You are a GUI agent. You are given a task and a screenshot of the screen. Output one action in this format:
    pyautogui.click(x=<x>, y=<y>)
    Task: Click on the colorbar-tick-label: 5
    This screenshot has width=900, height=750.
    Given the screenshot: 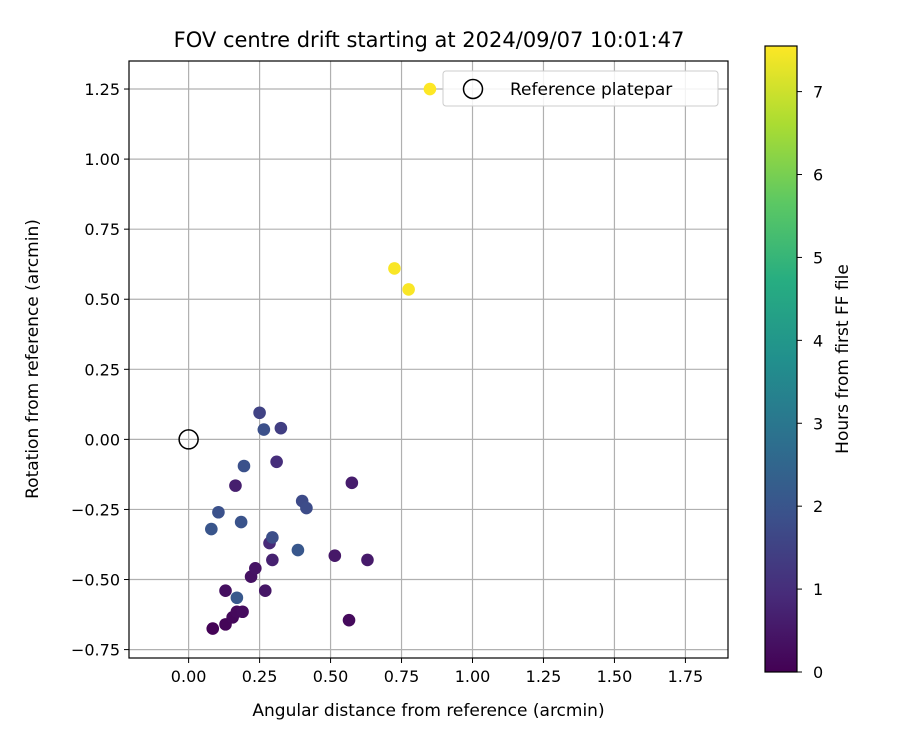 What is the action you would take?
    pyautogui.click(x=818, y=257)
    